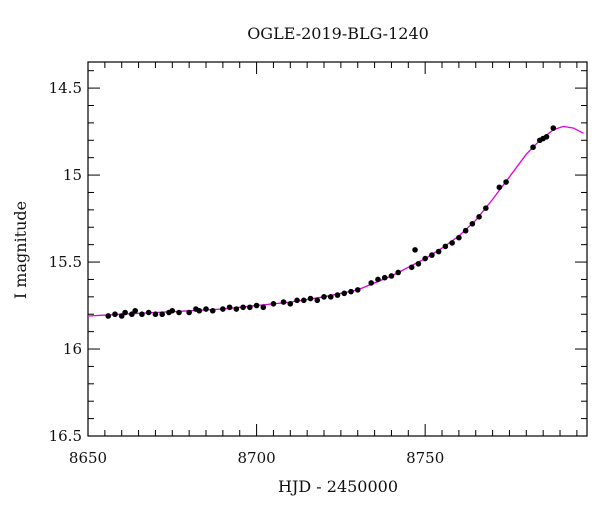 Image resolution: width=600 pixels, height=512 pixels. Describe the element at coordinates (65, 262) in the screenshot. I see `y-tick-label: 15.5` at that location.